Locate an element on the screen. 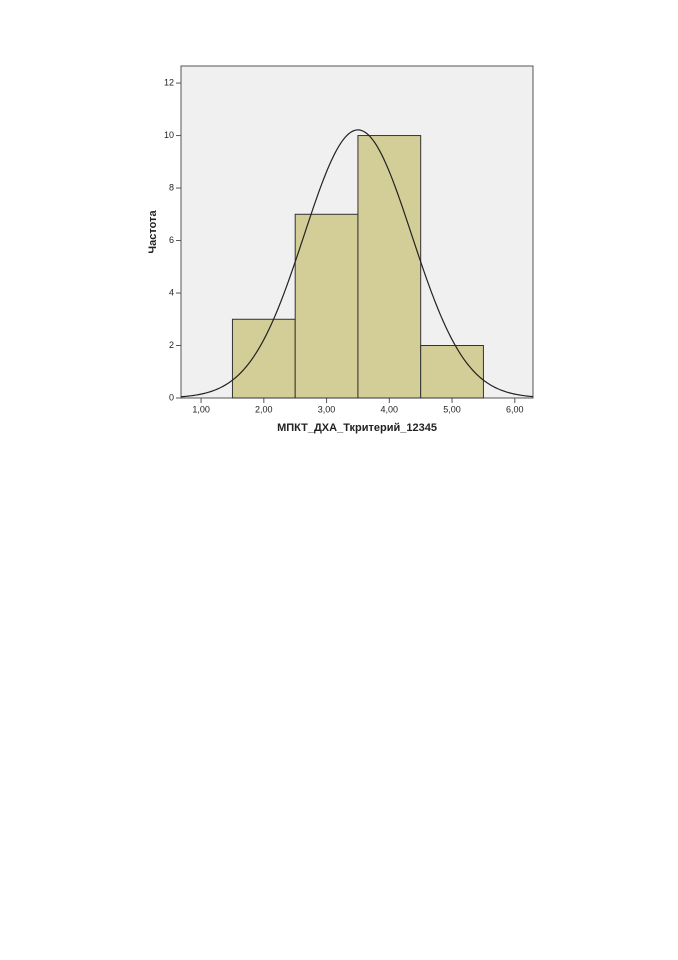  y-tick-label: 6 is located at coordinates (171, 240).